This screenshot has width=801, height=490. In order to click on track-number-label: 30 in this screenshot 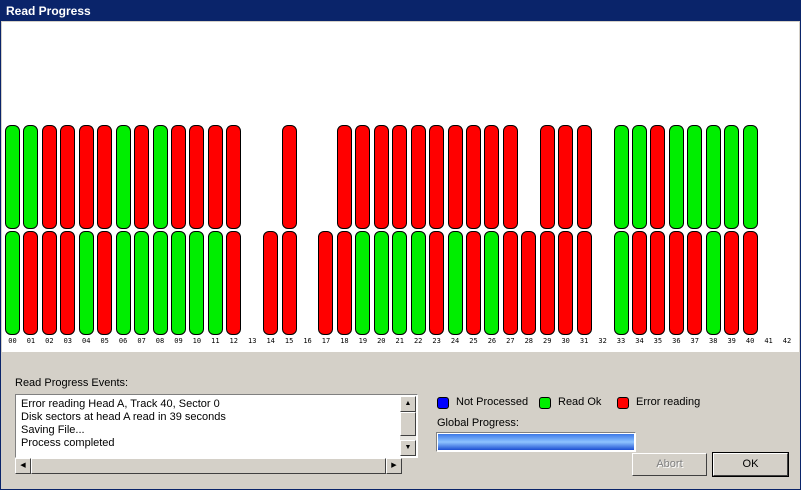, I will do `click(565, 341)`.